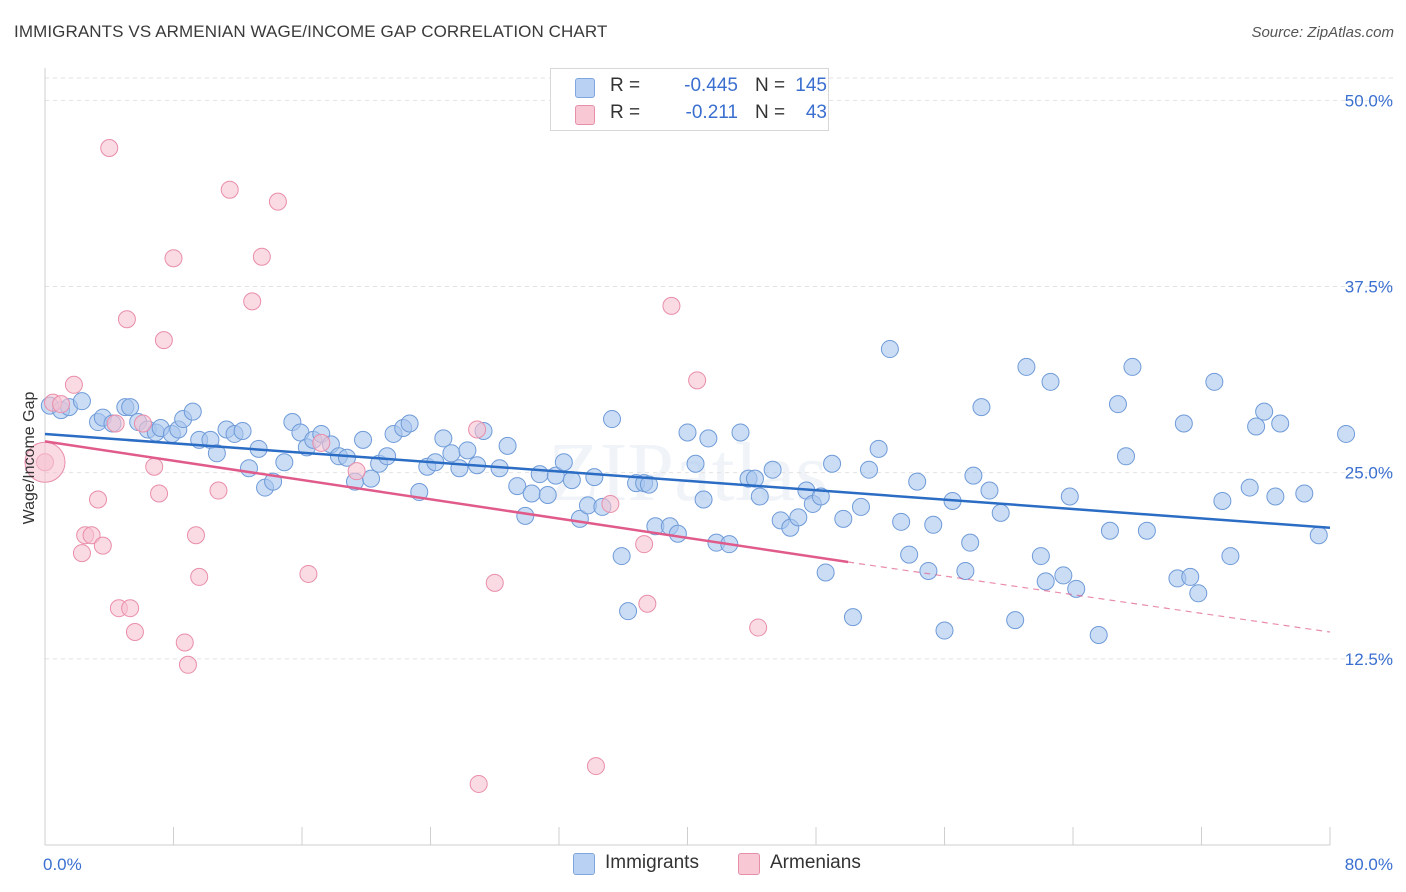 The height and width of the screenshot is (892, 1406). I want to click on legend-swatch-immigrants, so click(584, 864).